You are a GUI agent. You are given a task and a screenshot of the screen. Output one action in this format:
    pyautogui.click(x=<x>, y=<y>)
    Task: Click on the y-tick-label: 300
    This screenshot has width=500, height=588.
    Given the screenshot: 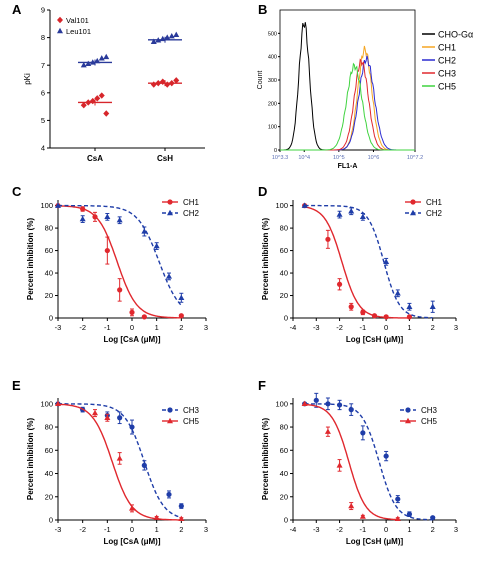 What is the action you would take?
    pyautogui.click(x=272, y=81)
    